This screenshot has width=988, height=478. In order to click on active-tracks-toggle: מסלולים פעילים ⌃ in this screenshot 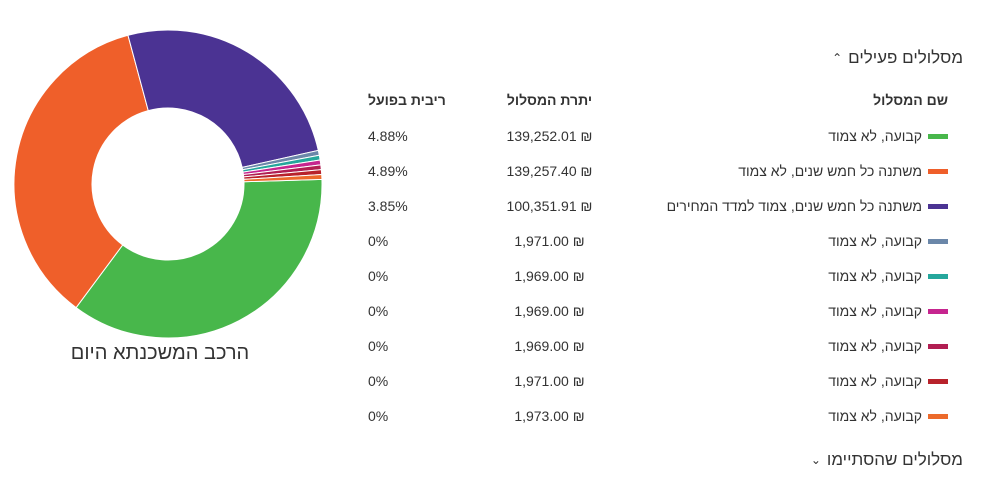, I will do `click(897, 58)`.